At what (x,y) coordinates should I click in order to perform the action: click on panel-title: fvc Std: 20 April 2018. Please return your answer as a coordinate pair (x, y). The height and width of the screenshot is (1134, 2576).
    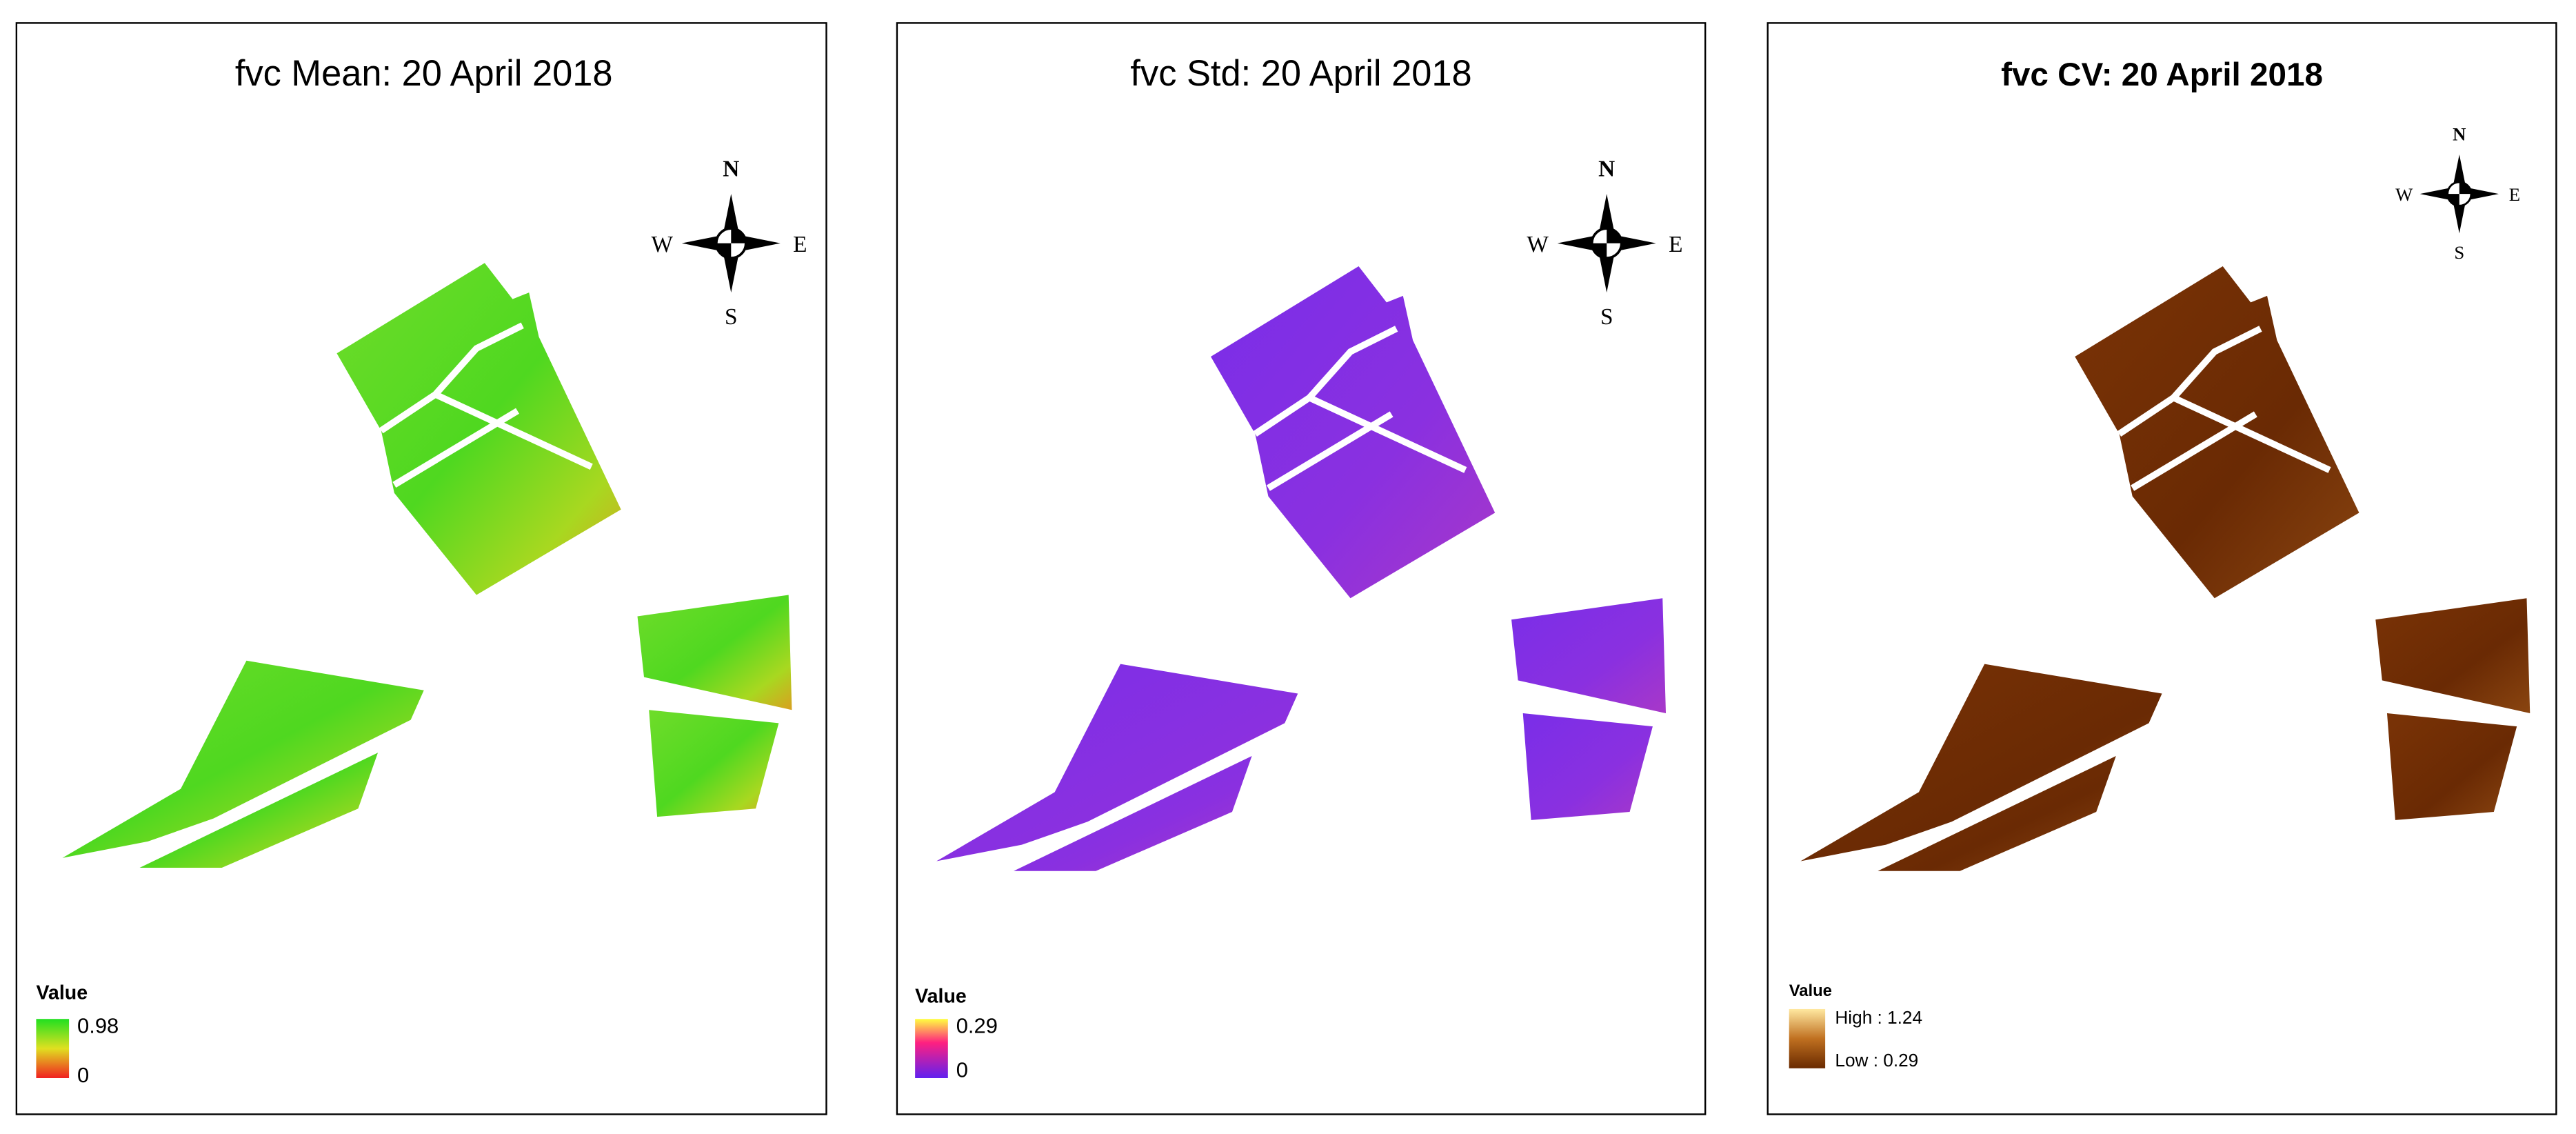
    Looking at the image, I should click on (1300, 74).